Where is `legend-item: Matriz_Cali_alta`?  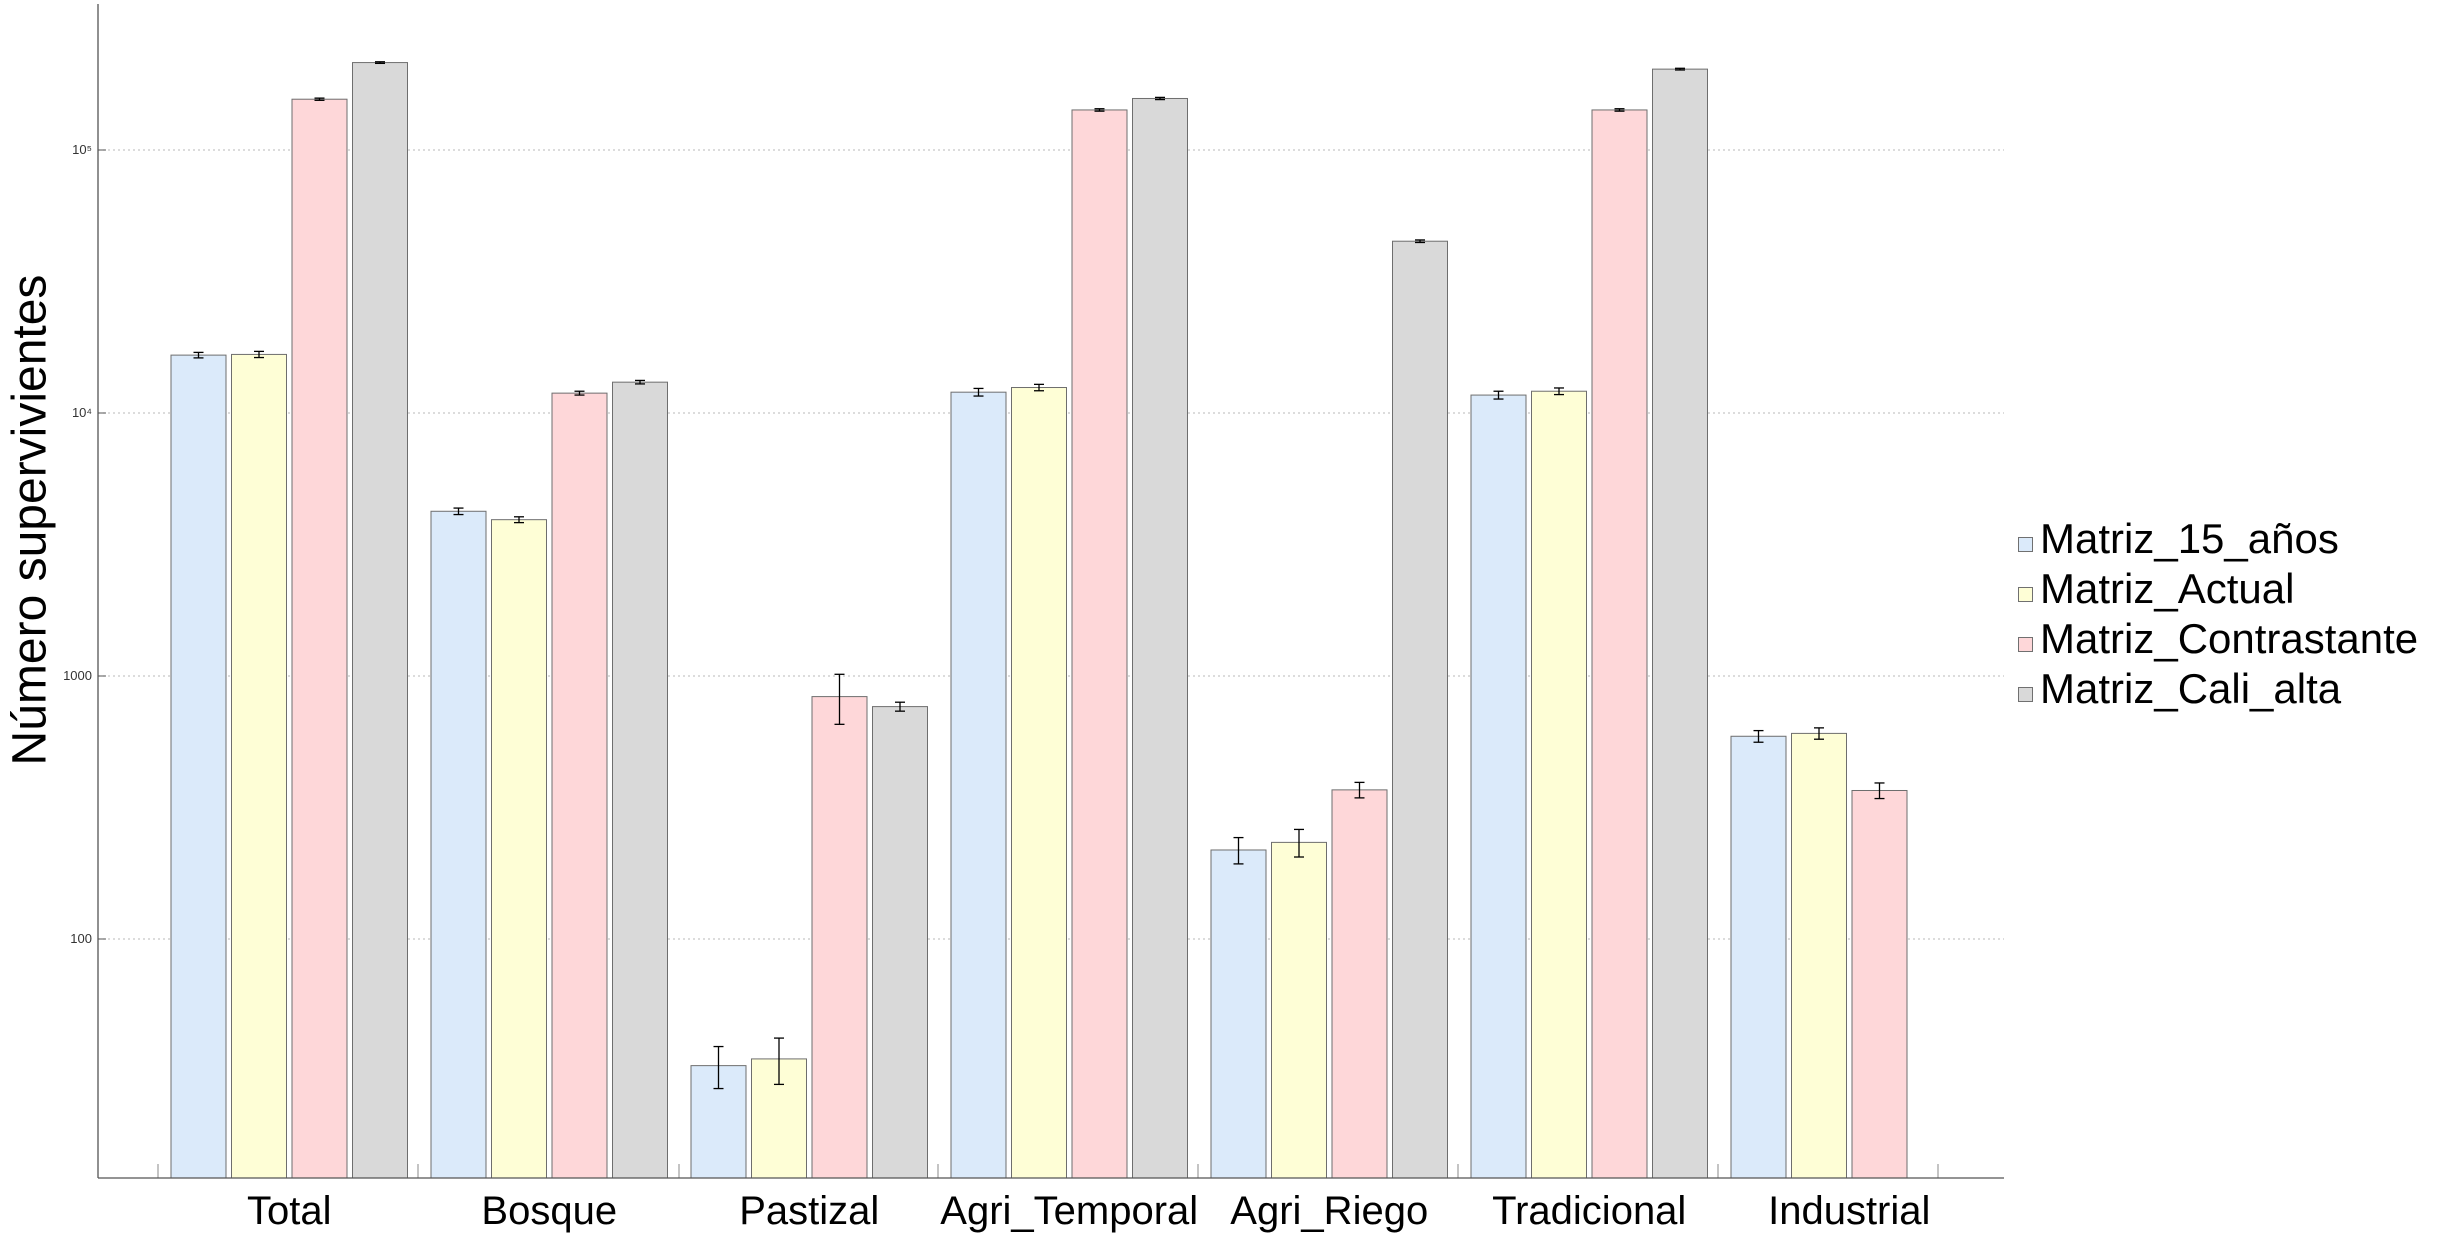 legend-item: Matriz_Cali_alta is located at coordinates (2218, 689).